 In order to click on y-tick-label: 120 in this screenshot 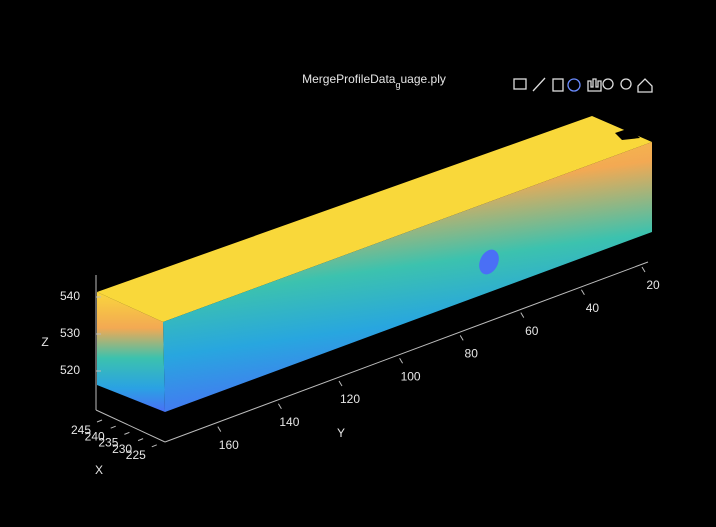, I will do `click(350, 399)`.